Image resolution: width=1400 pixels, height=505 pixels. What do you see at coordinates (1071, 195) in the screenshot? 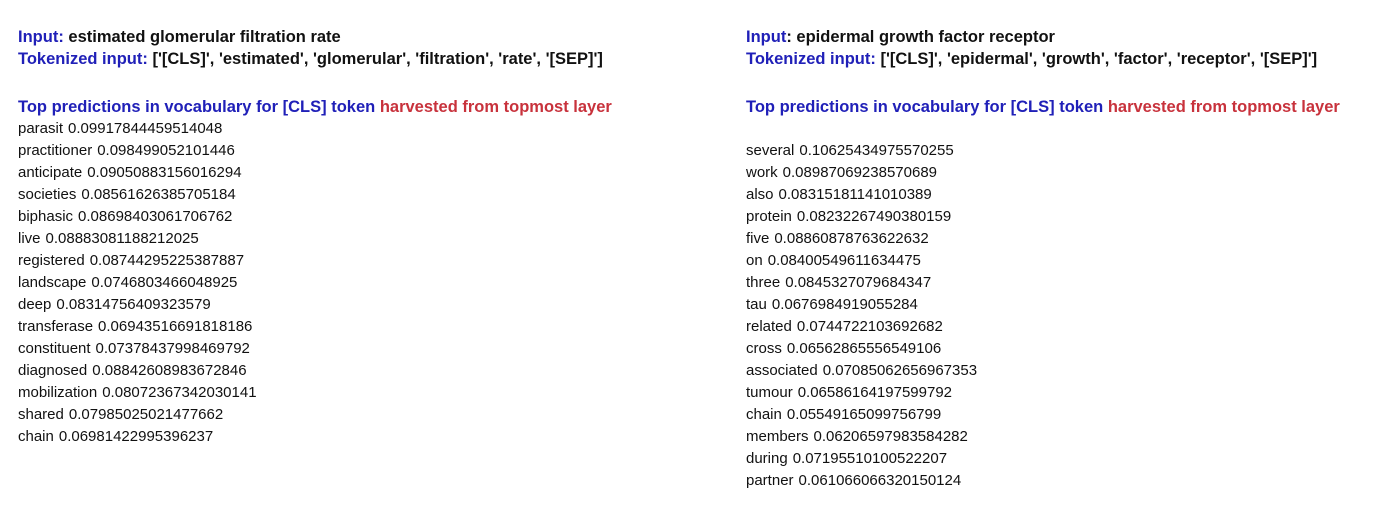
I see `prediction-row: also 0.08315181141010389` at bounding box center [1071, 195].